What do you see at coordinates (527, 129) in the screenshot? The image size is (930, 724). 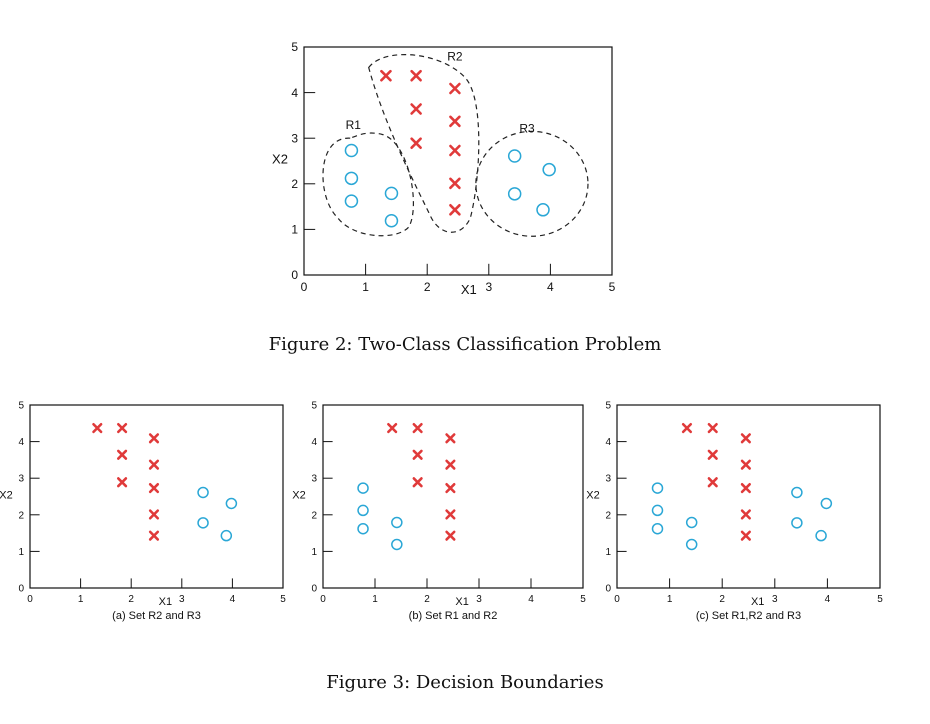 I see `region-label-r3: R3` at bounding box center [527, 129].